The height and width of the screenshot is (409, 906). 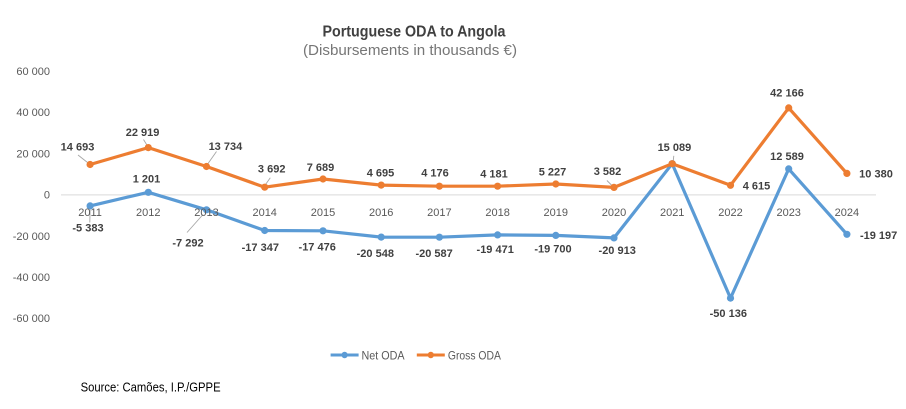 I want to click on svg-text: 4 181, so click(x=494, y=174).